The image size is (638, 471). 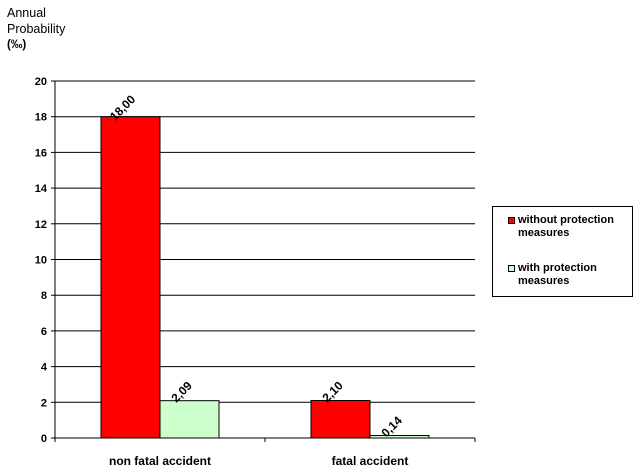 I want to click on y-tick-label: 18, so click(x=41, y=118).